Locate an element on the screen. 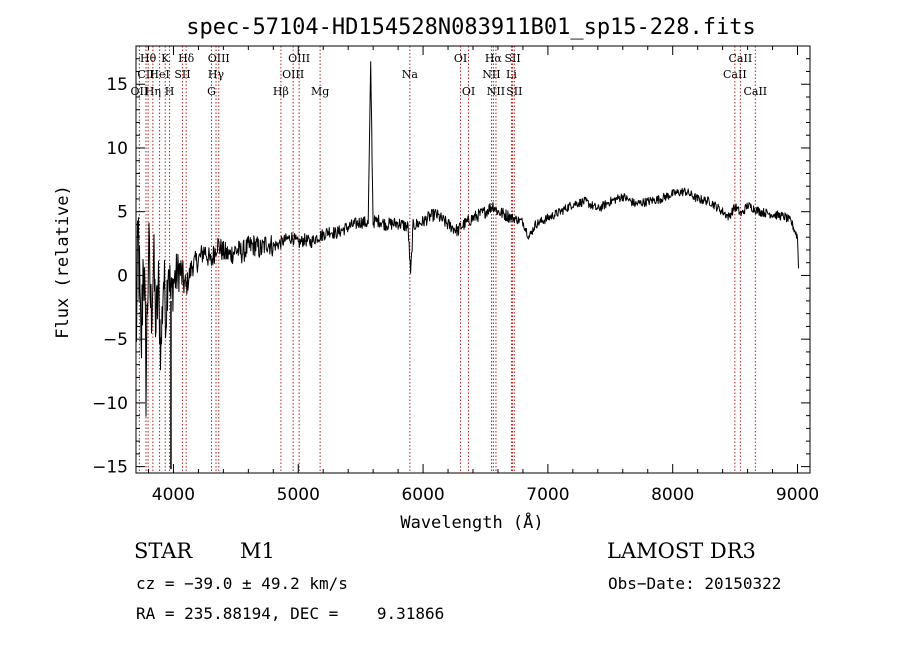 This screenshot has width=900, height=649. y-tick-label: −5 is located at coordinates (115, 340).